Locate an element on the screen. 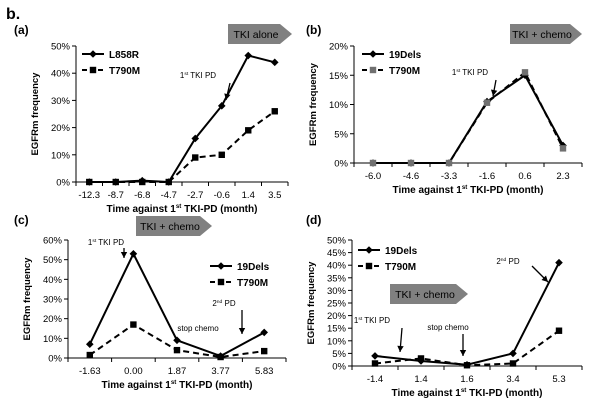 Image resolution: width=596 pixels, height=404 pixels. legend: L858R T790M is located at coordinates (111, 63).